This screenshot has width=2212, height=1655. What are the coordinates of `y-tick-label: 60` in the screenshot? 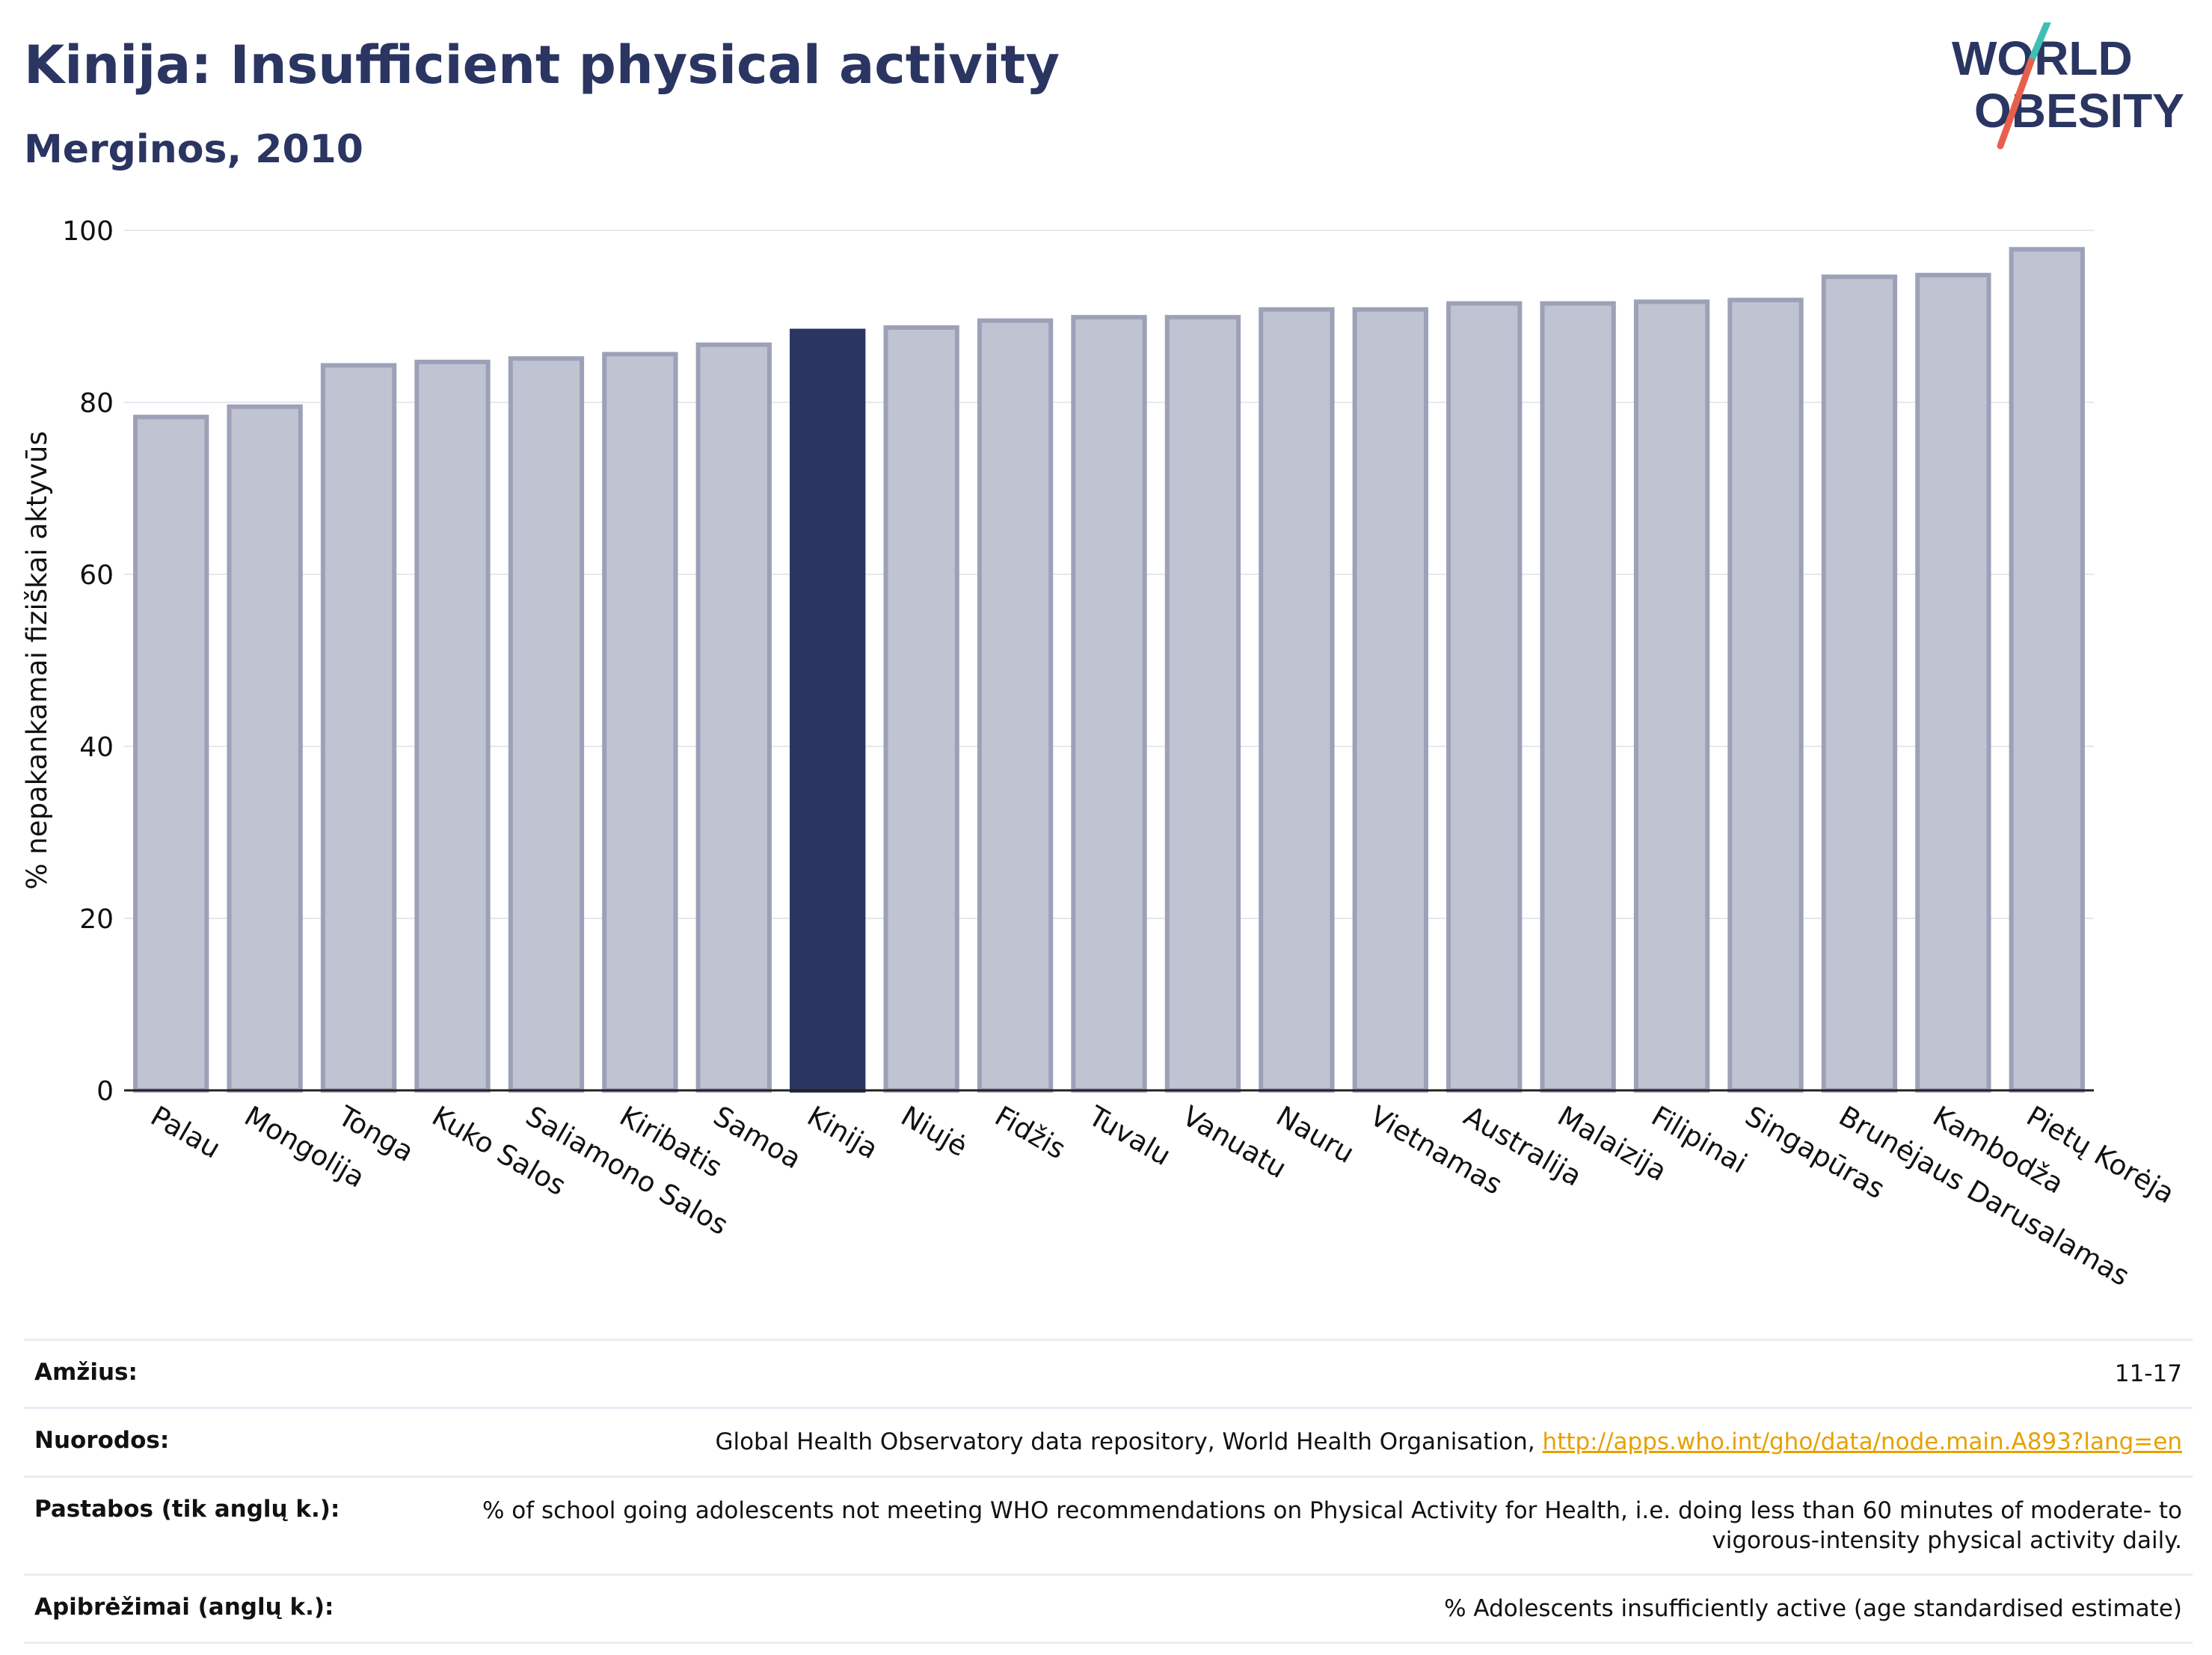 It's located at (96, 575).